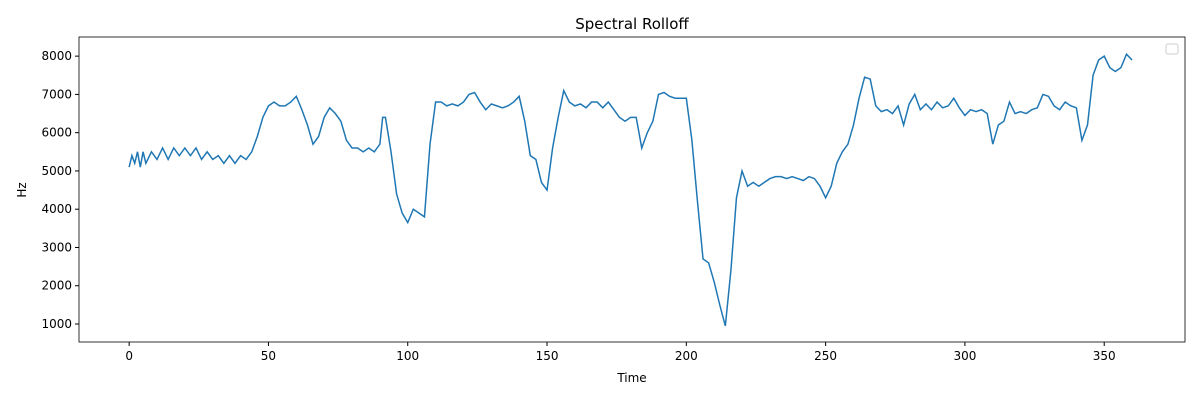 The width and height of the screenshot is (1200, 404). Describe the element at coordinates (22, 189) in the screenshot. I see `y-axis-label: Hz` at that location.